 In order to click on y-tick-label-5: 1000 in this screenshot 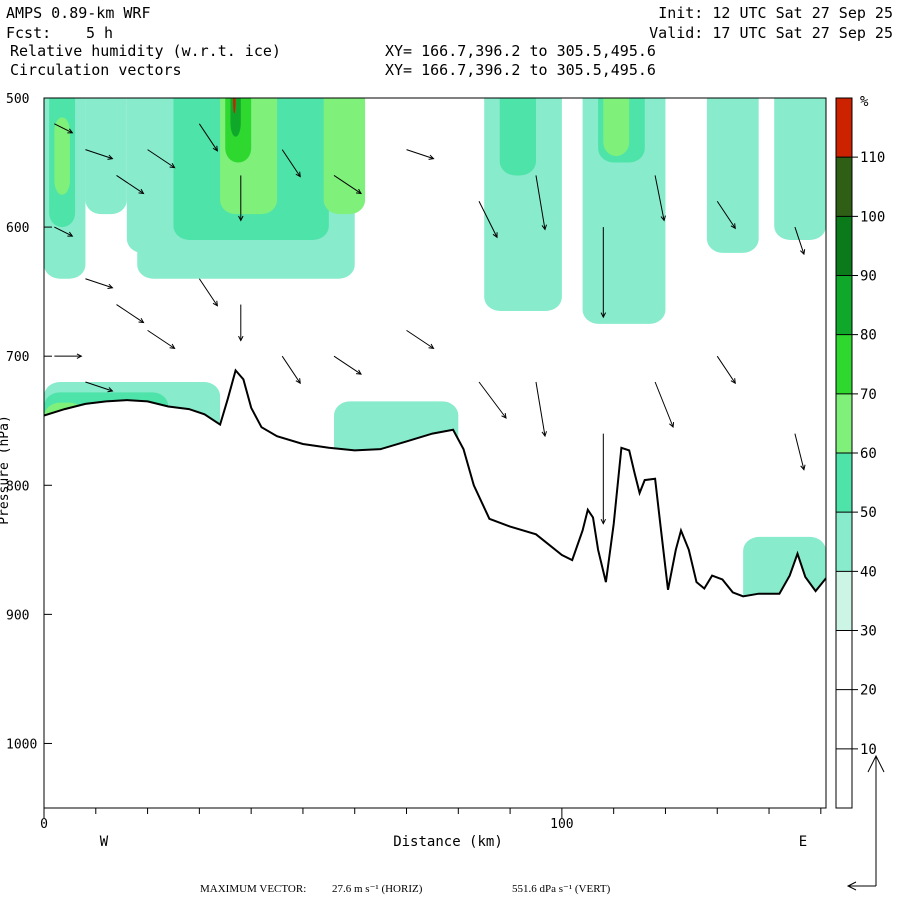, I will do `click(21, 744)`.